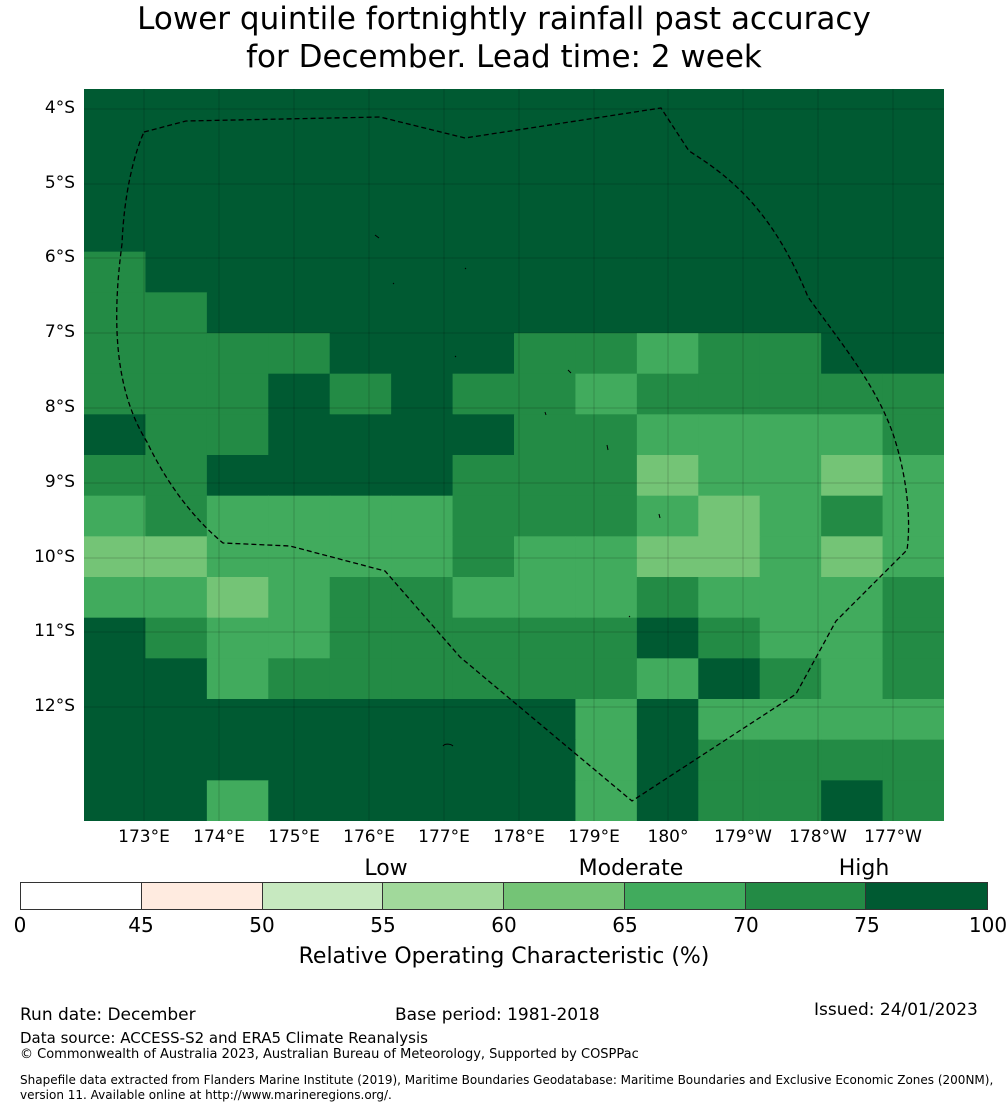  What do you see at coordinates (504, 896) in the screenshot?
I see `colorbar` at bounding box center [504, 896].